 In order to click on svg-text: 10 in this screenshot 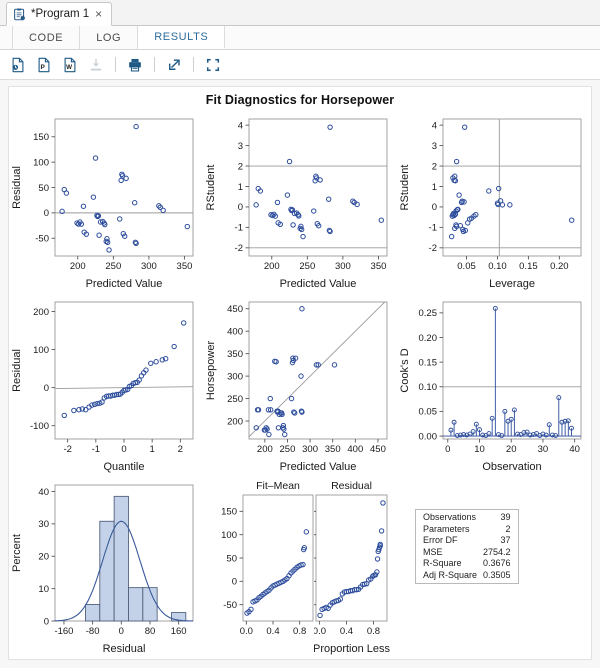, I will do `click(43, 589)`.